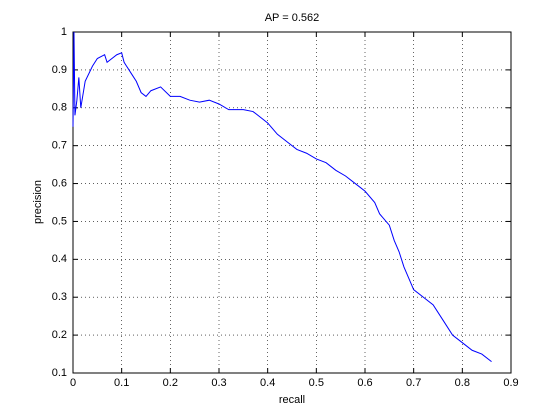 The width and height of the screenshot is (560, 419). I want to click on x-tick-label: 0, so click(73, 383).